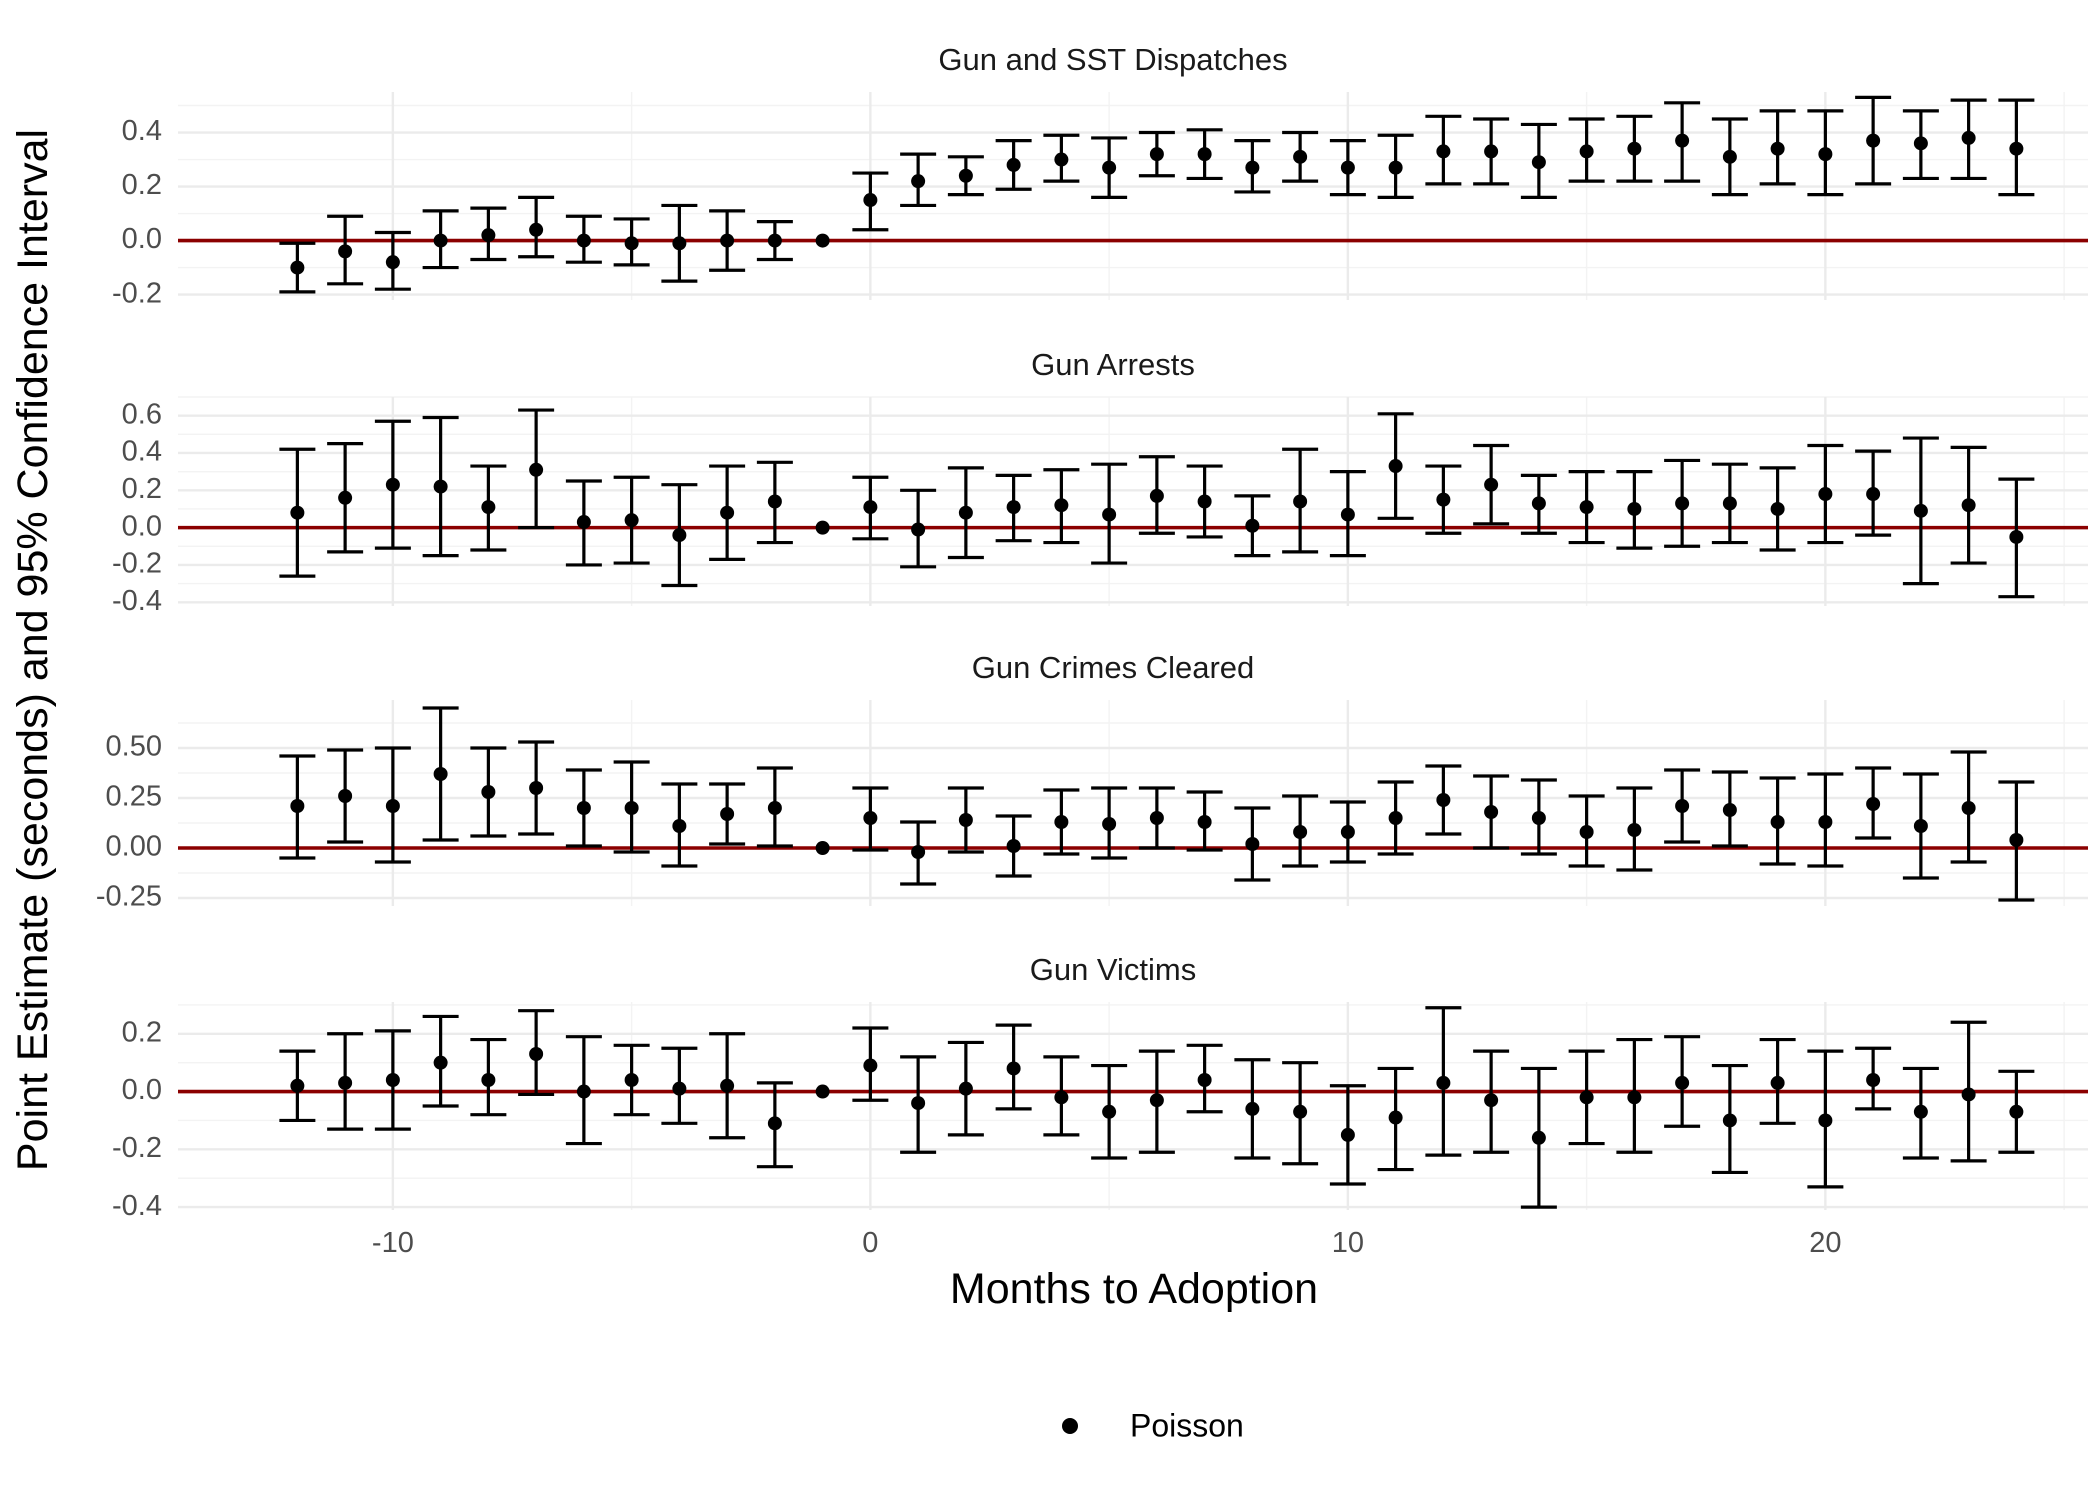 This screenshot has height=1500, width=2100. I want to click on y-tick-label: -0.25, so click(129, 897).